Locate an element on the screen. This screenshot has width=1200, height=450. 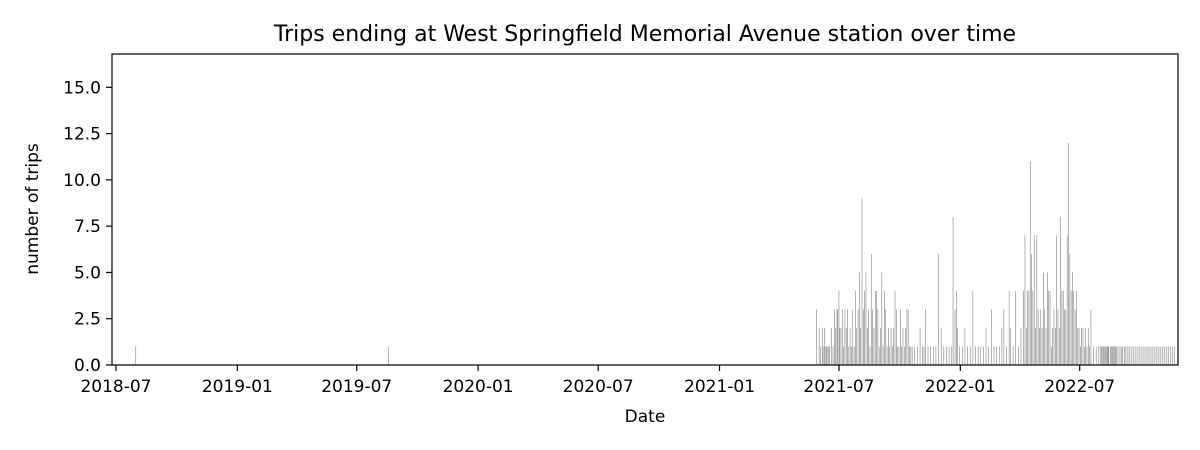
x-tick-label: 2020-07 is located at coordinates (598, 387).